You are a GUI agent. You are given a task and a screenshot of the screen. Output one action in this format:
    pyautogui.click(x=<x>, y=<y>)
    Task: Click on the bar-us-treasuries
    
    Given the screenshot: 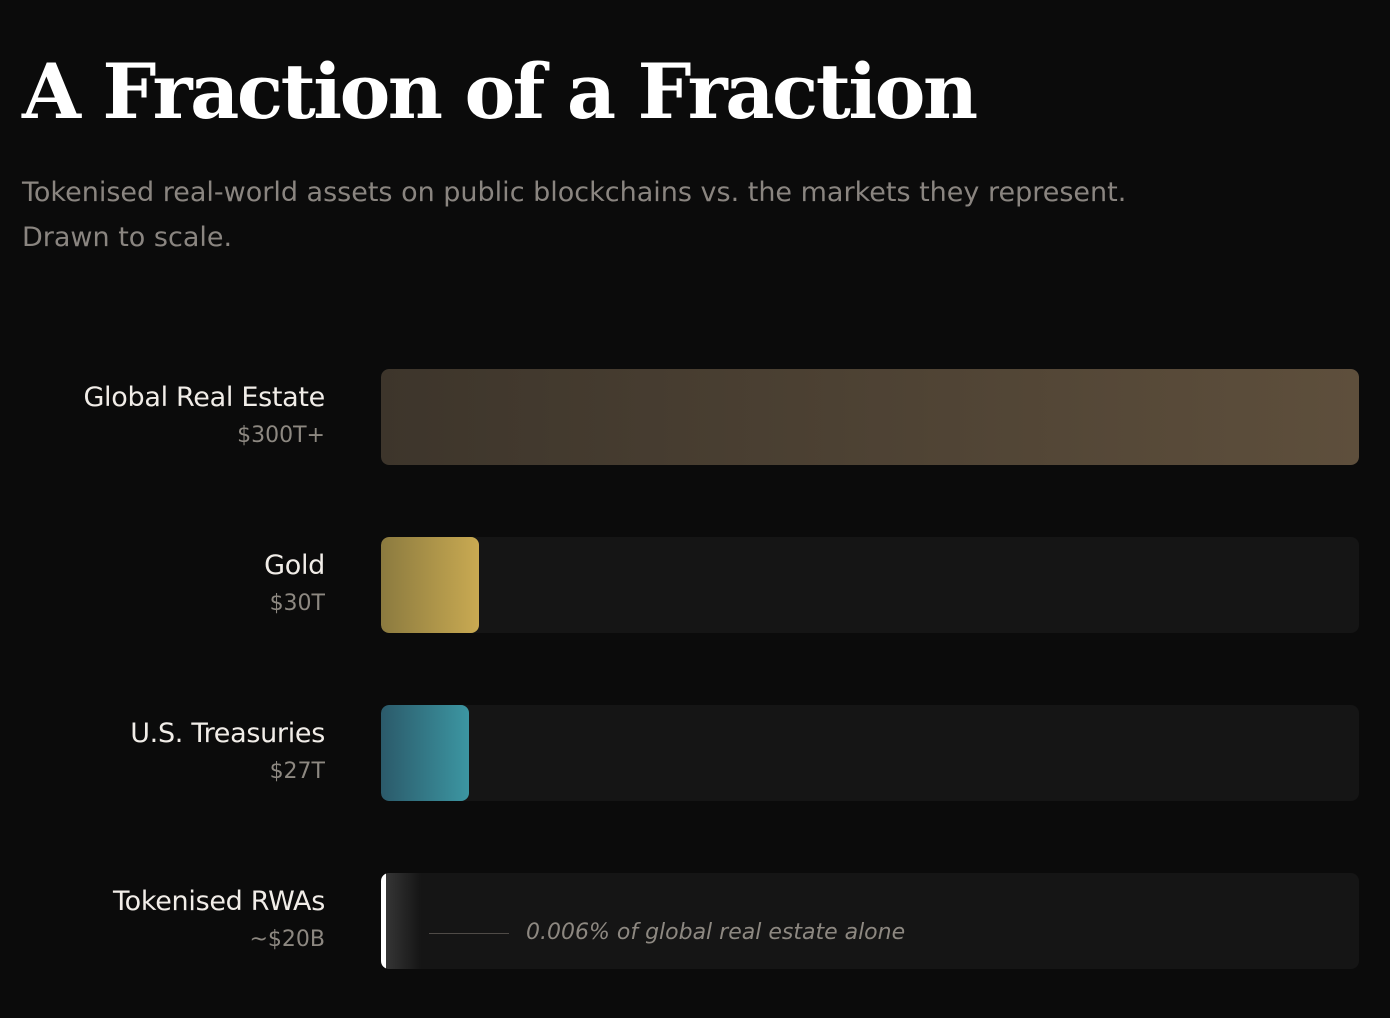 What is the action you would take?
    pyautogui.click(x=425, y=753)
    